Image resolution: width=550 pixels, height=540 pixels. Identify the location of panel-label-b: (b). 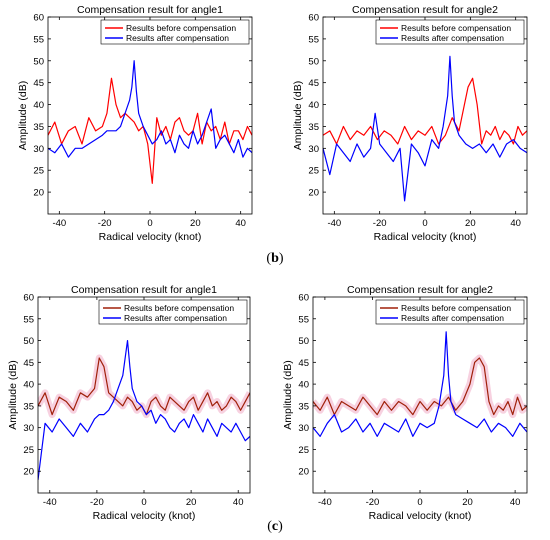
(274, 258).